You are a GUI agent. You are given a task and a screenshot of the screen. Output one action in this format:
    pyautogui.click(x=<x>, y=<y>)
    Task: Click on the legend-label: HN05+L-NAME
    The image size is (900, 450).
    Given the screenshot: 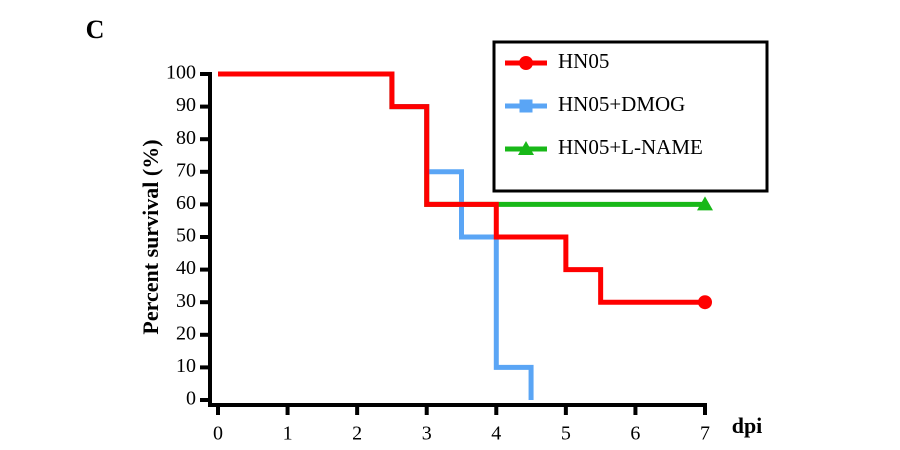 What is the action you would take?
    pyautogui.click(x=630, y=147)
    